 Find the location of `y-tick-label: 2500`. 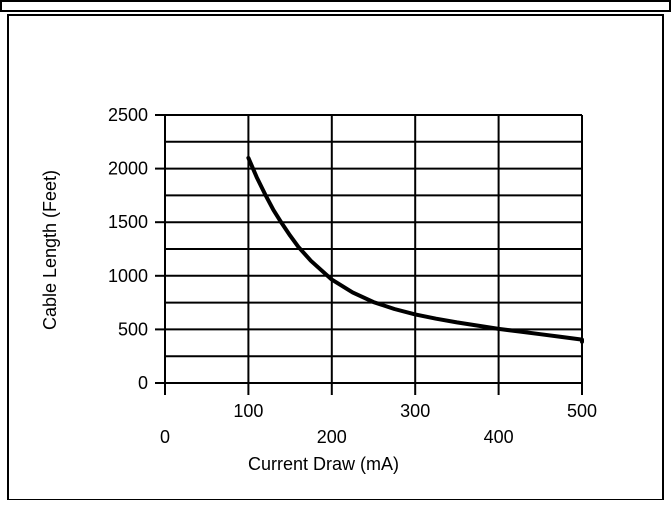

y-tick-label: 2500 is located at coordinates (128, 115).